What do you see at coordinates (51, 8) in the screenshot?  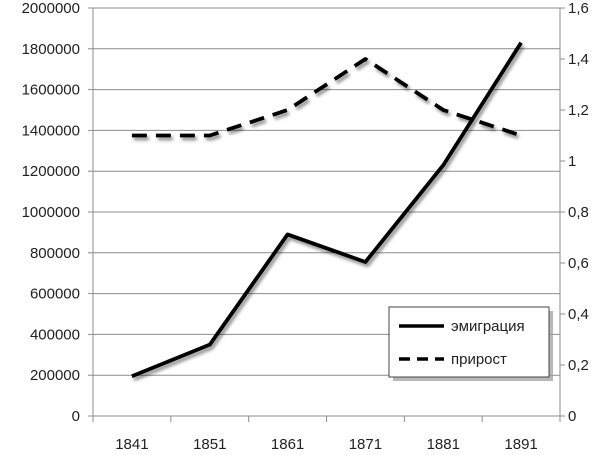 I see `left-tick-label: 2000000` at bounding box center [51, 8].